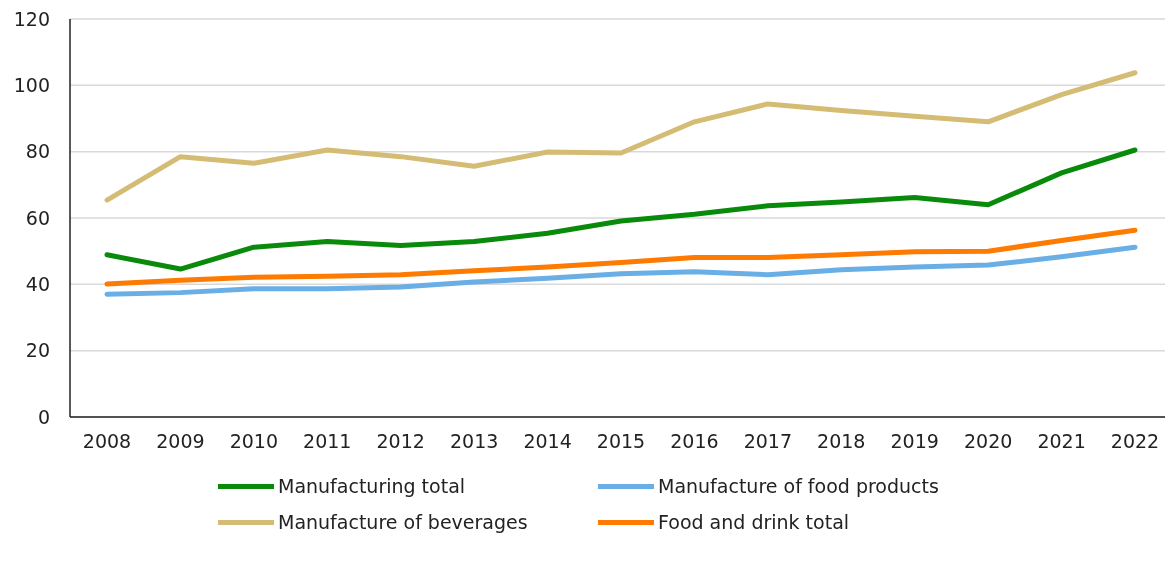  I want to click on y-tick-label: 20, so click(37, 350).